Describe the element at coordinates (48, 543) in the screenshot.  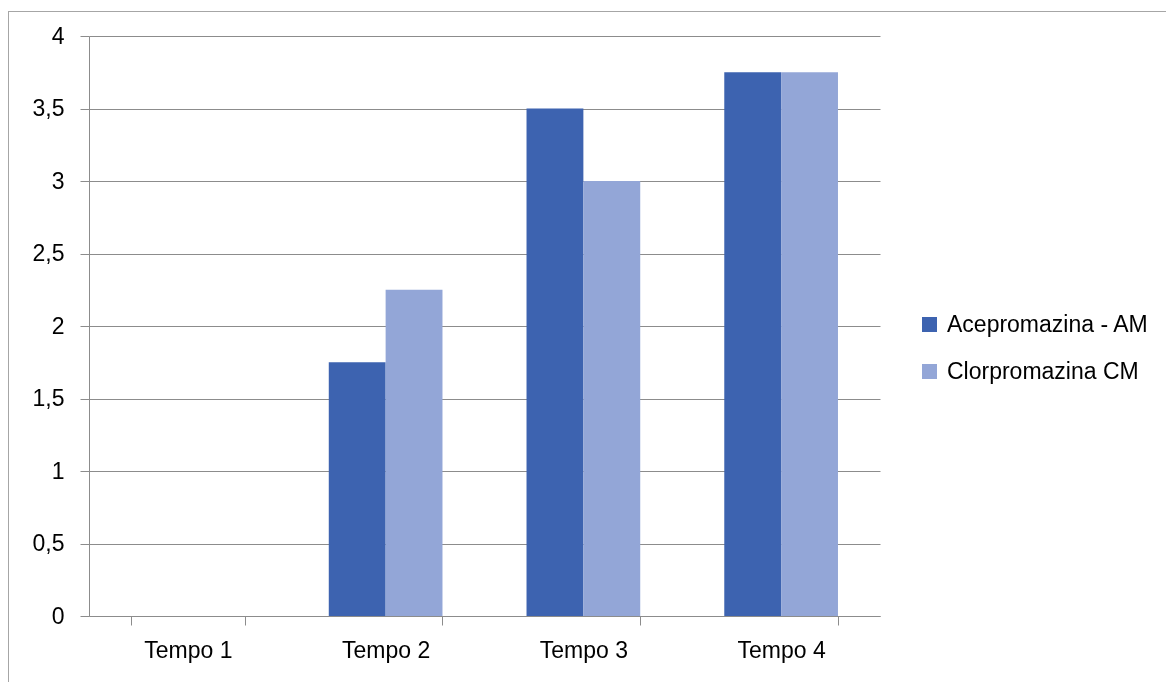
I see `y-tick-label: 0,5` at that location.